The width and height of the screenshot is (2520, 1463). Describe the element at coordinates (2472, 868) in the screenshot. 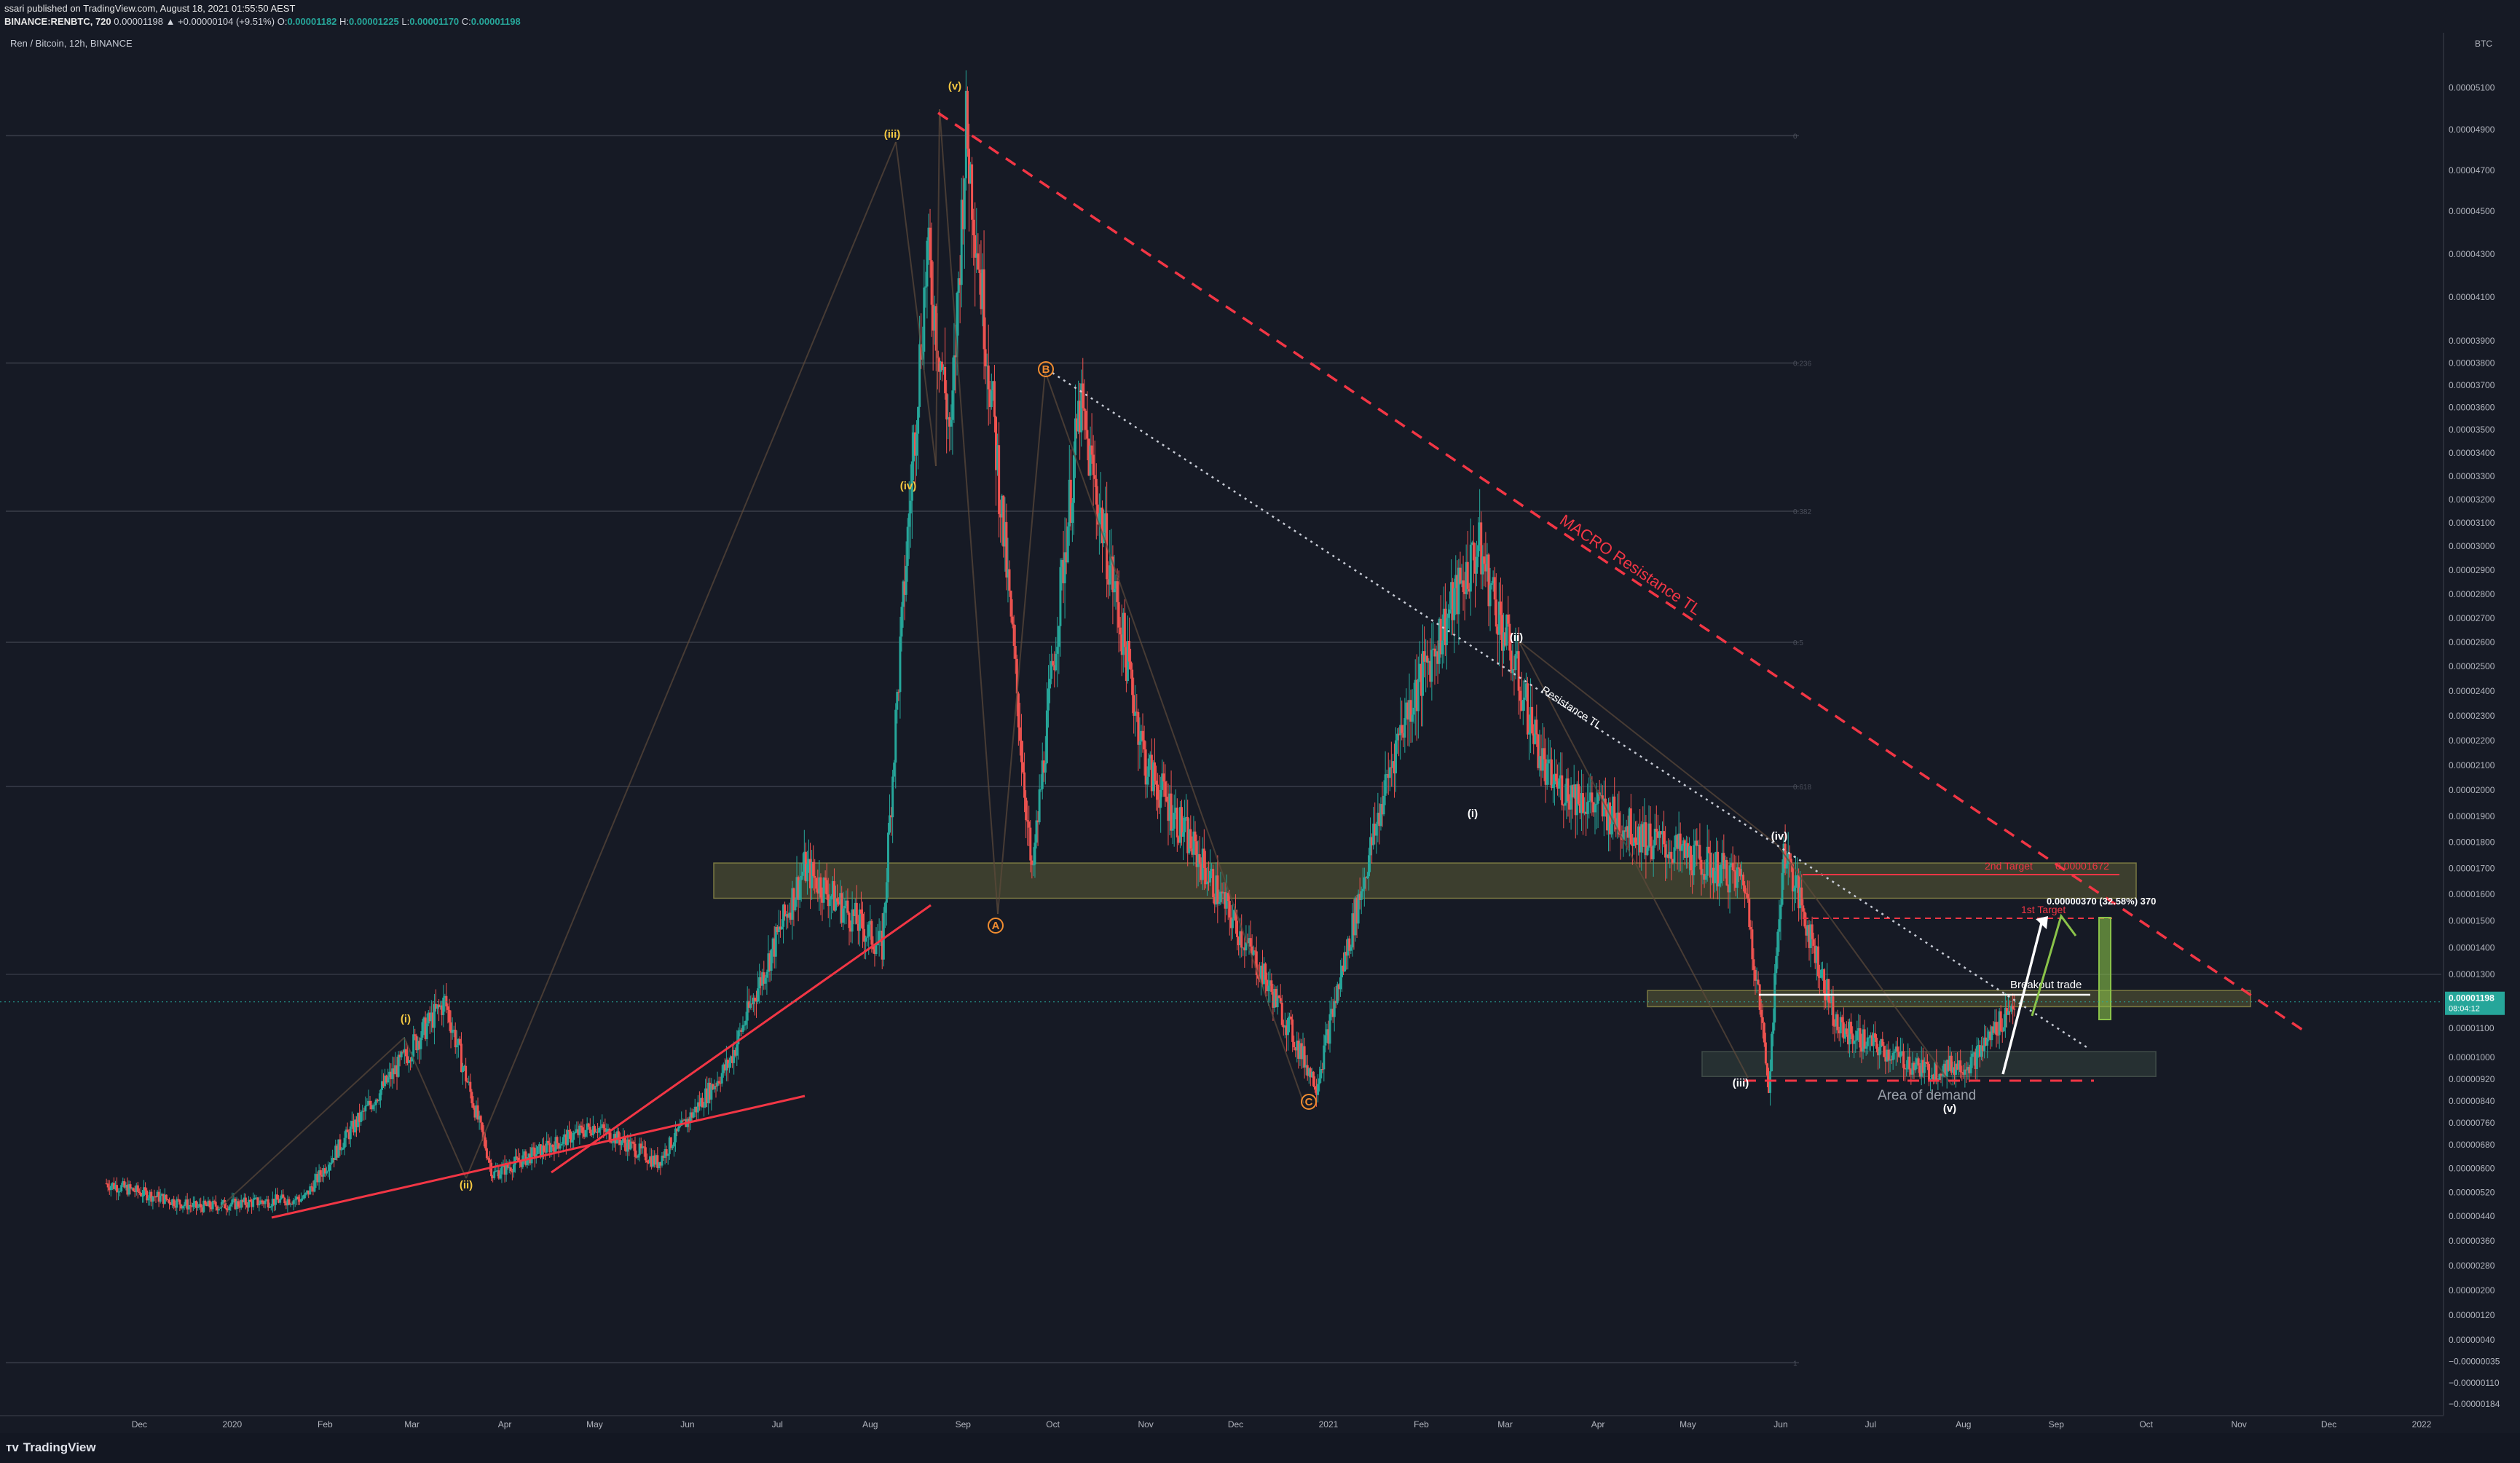

I see `y-tick-label: 0.00001700` at that location.